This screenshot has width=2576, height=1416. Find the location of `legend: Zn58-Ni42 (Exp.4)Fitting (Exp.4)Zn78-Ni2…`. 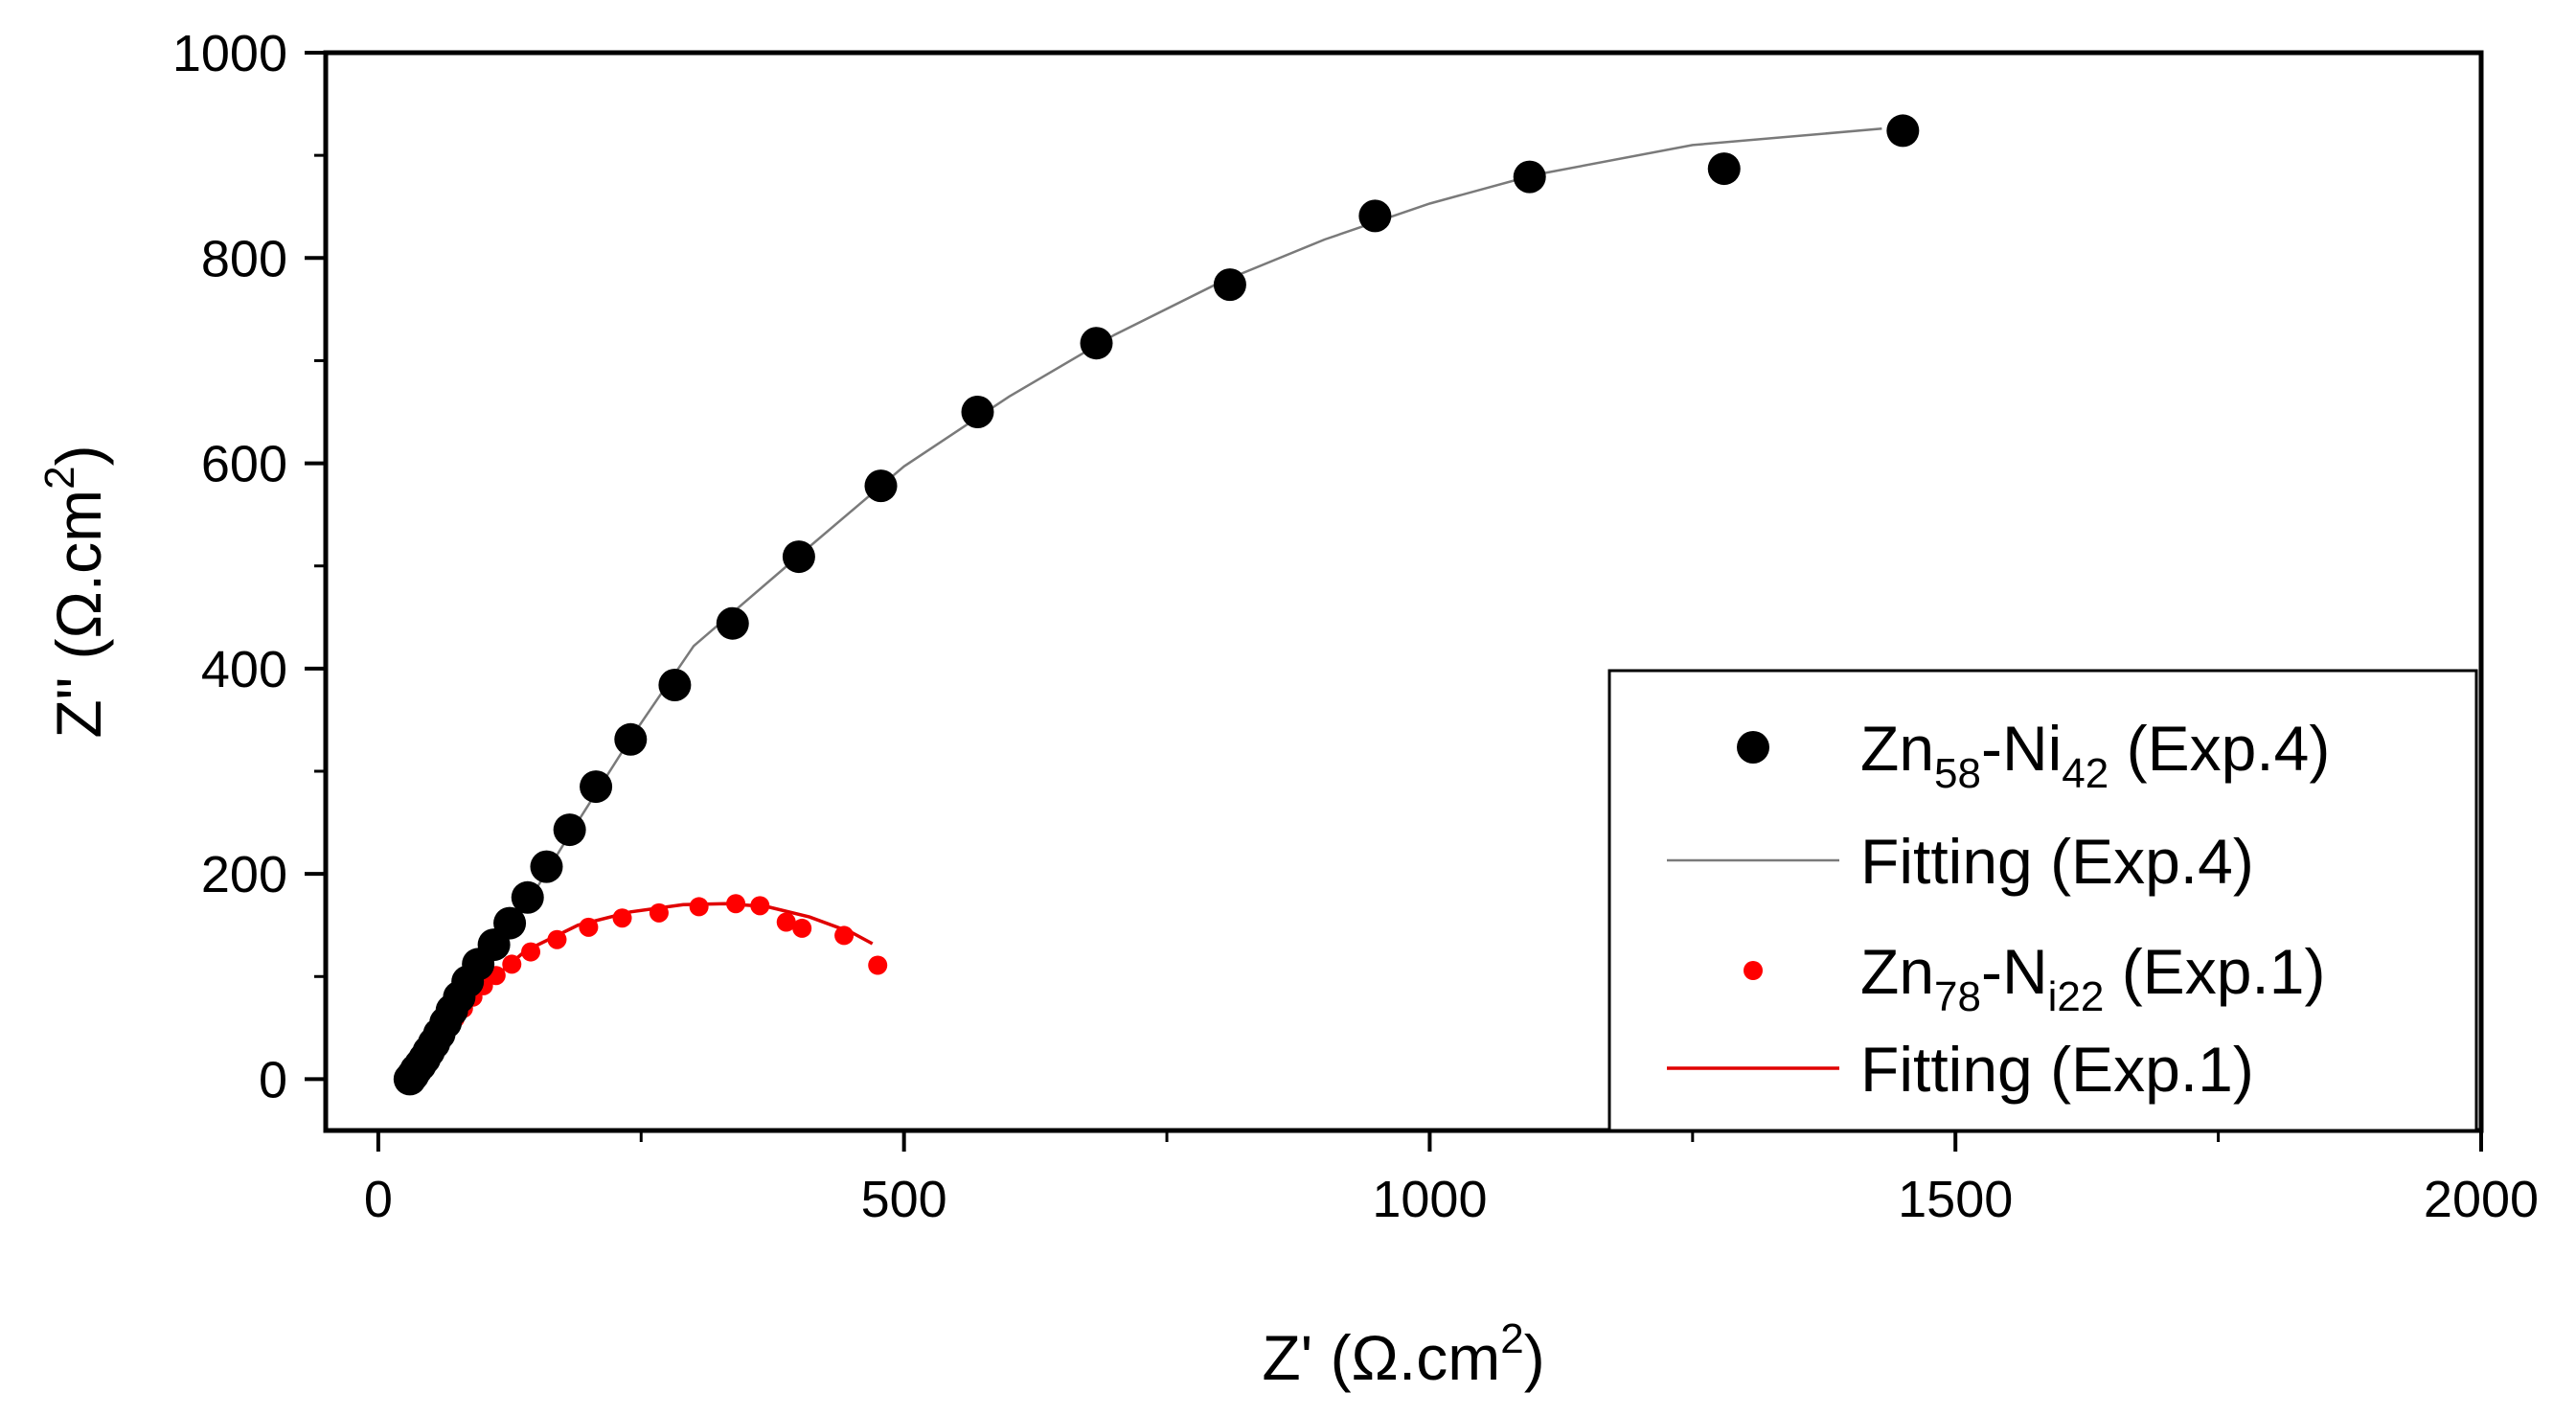

legend: Zn58-Ni42 (Exp.4)Fitting (Exp.4)Zn78-Ni2… is located at coordinates (2042, 900).